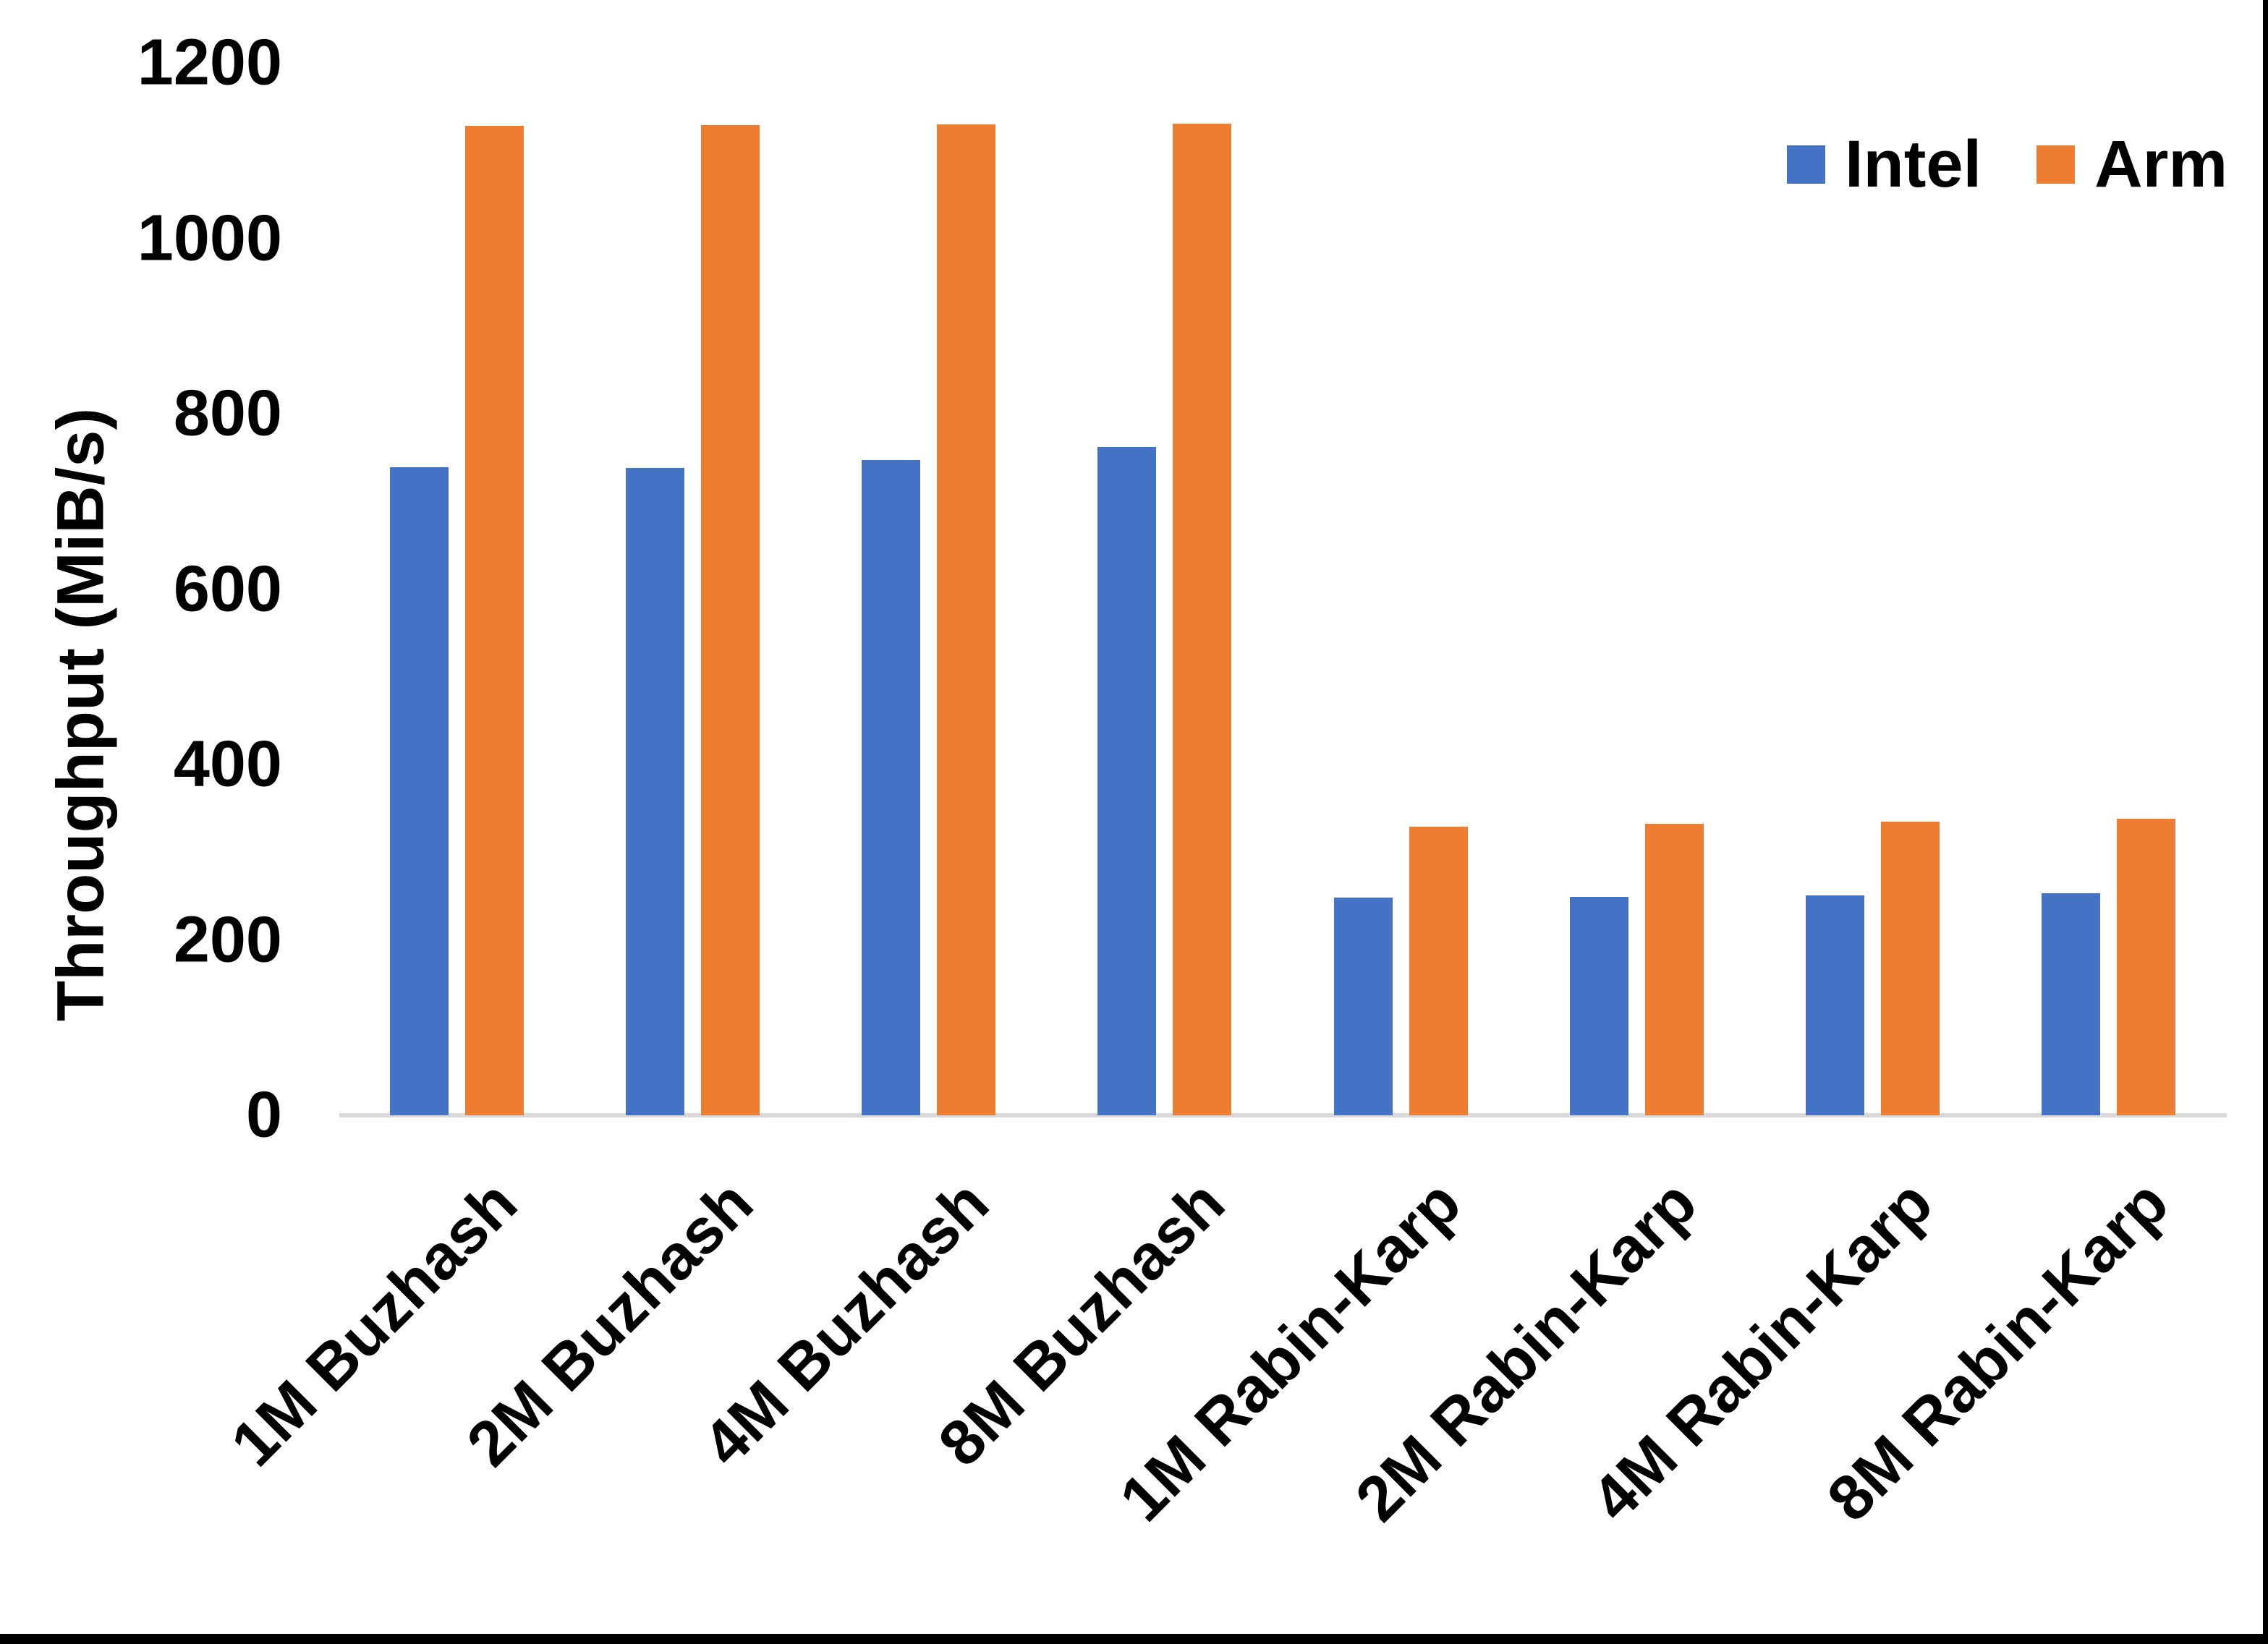  What do you see at coordinates (1599, 1006) in the screenshot?
I see `bar-intel-2m-rabin-karp` at bounding box center [1599, 1006].